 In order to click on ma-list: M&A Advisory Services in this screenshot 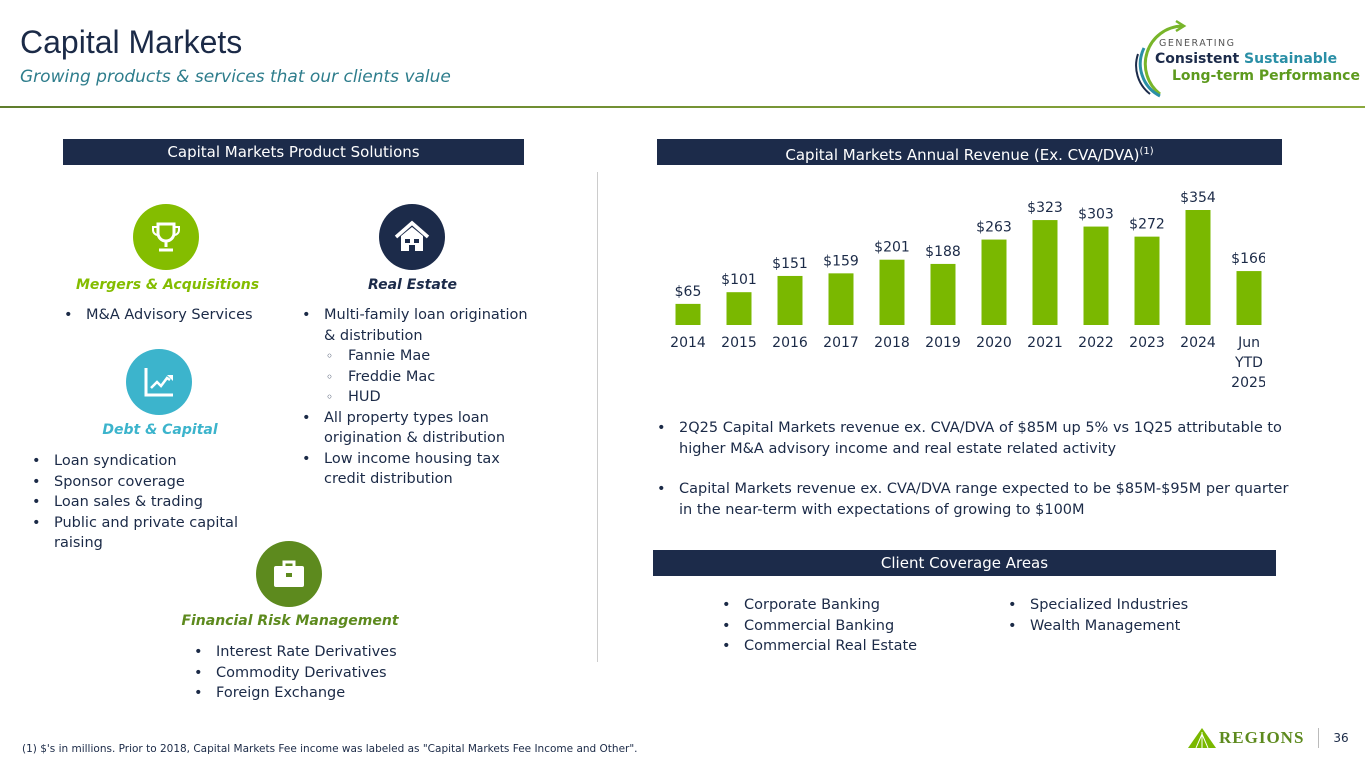, I will do `click(172, 315)`.